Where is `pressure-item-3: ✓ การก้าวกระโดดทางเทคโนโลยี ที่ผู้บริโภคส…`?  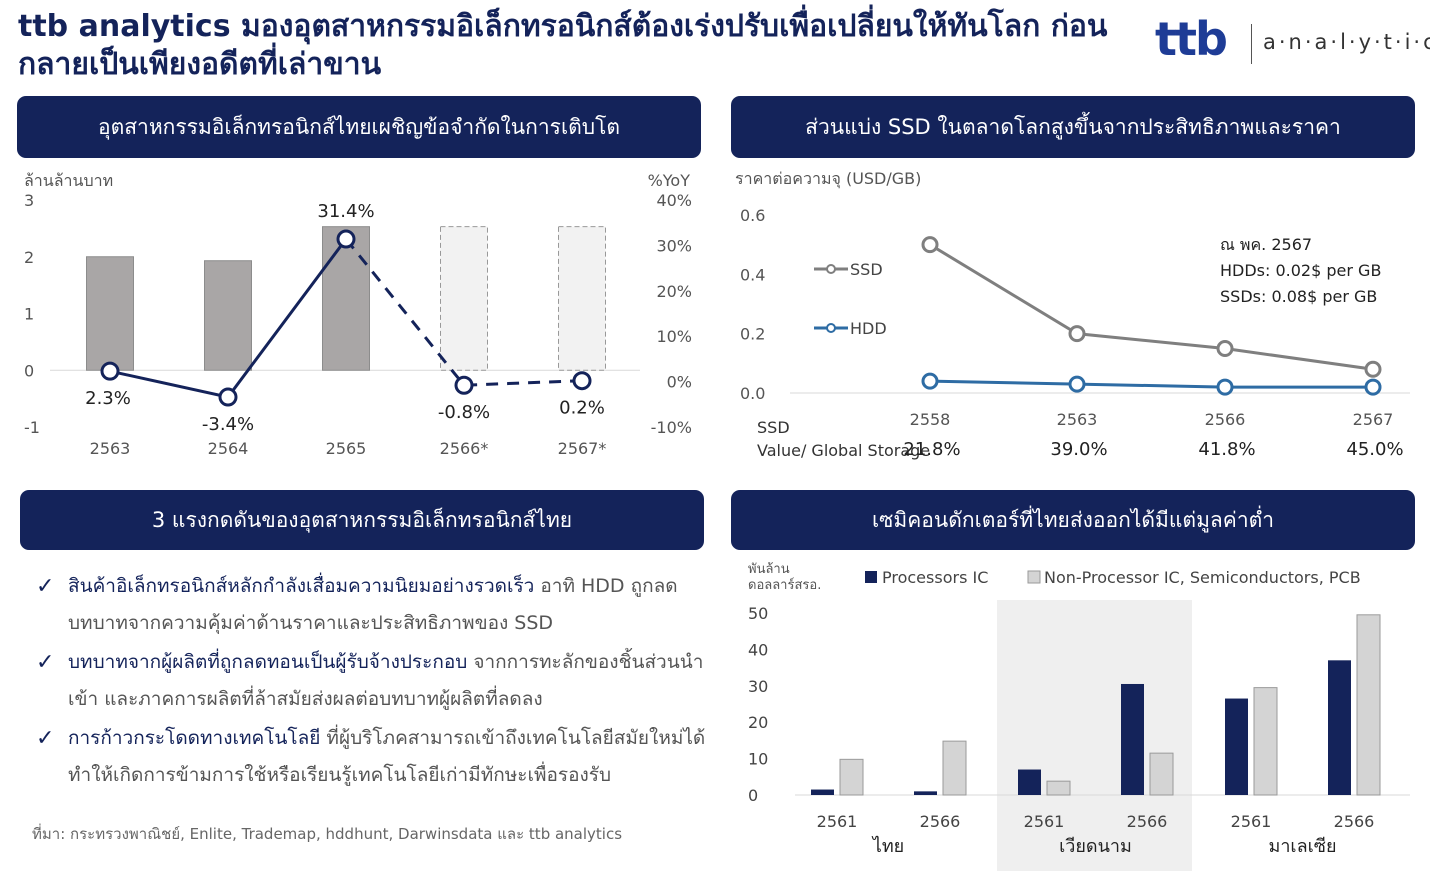
pressure-item-3: ✓ การก้าวกระโดดทางเทคโนโลยี ที่ผู้บริโภคส… is located at coordinates (371, 757).